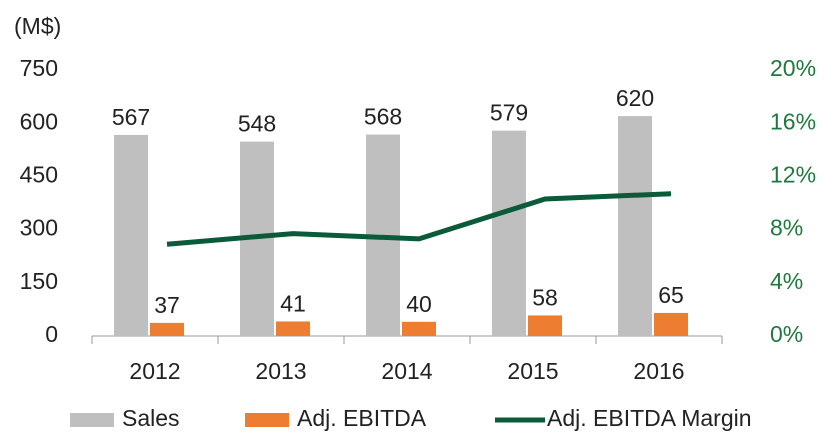 The height and width of the screenshot is (442, 838). I want to click on y-tick-label: 750, so click(39, 68).